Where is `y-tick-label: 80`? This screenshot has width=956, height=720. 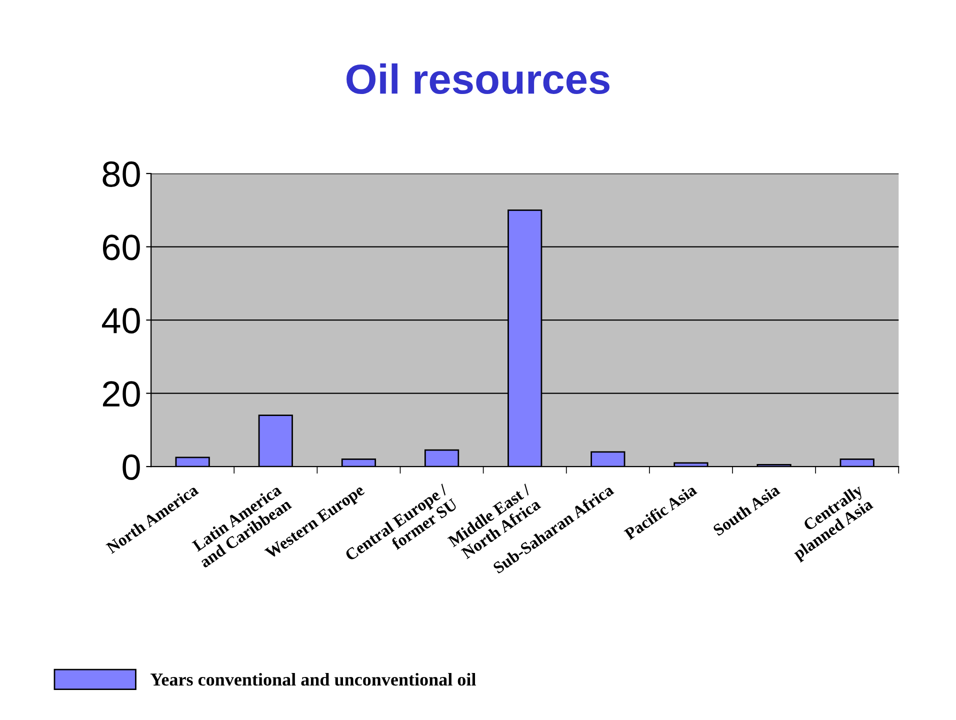 y-tick-label: 80 is located at coordinates (121, 174).